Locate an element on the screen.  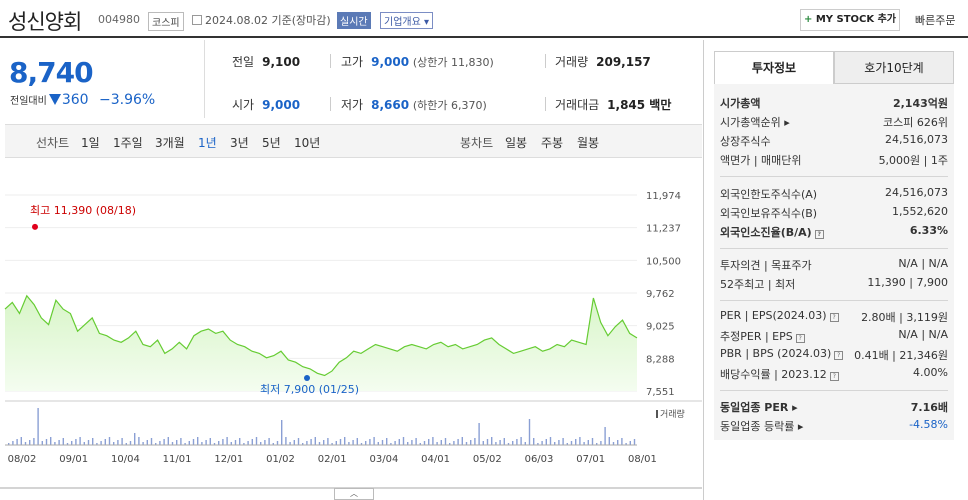
quick-order-button: 빠른주문 is located at coordinates (935, 20).